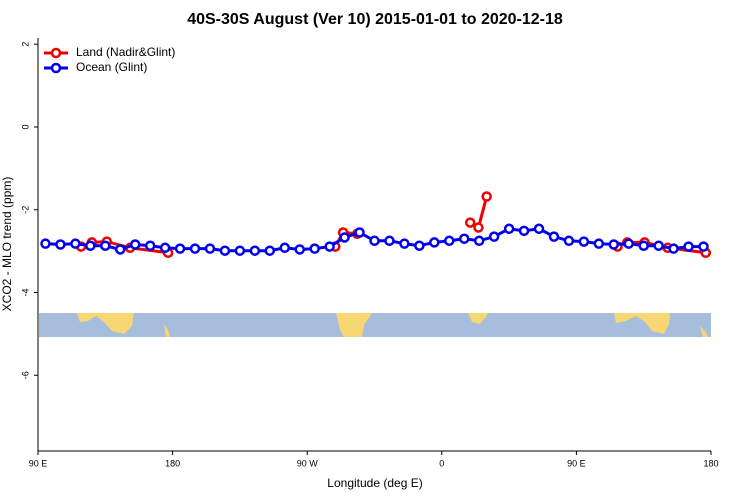 The width and height of the screenshot is (750, 500). Describe the element at coordinates (25, 292) in the screenshot. I see `y-tick-label: -4` at that location.